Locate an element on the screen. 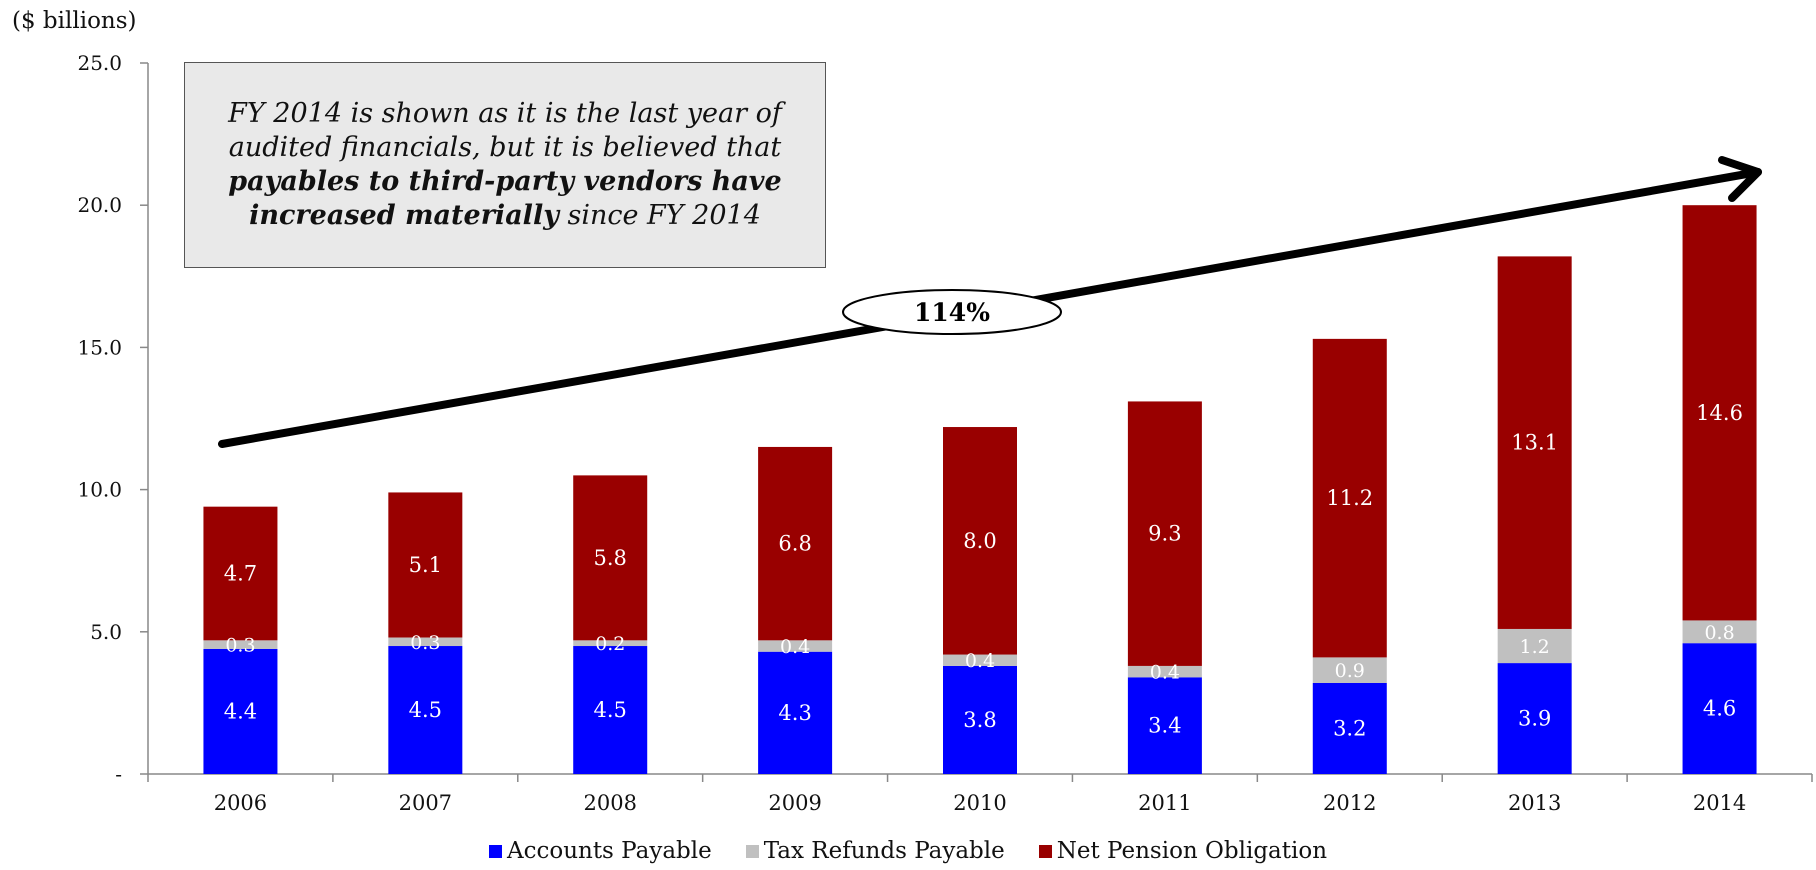  bar-accounts-payable-2008 is located at coordinates (610, 710).